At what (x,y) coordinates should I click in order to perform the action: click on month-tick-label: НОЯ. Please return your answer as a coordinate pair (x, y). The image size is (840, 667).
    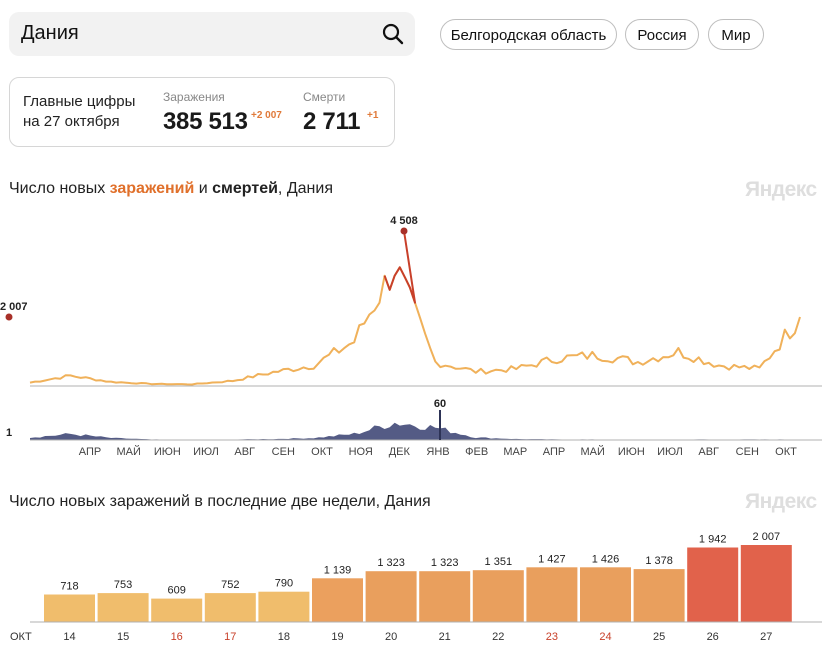
    Looking at the image, I should click on (361, 452).